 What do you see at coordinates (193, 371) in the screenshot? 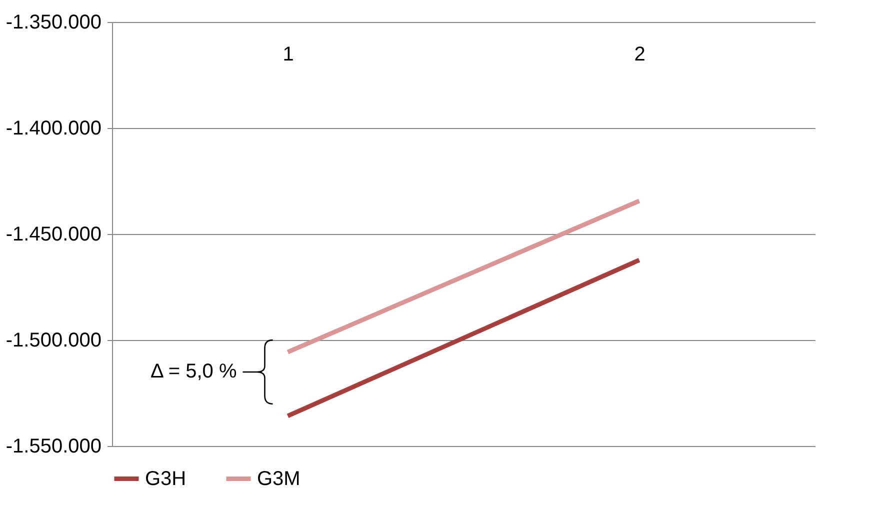
I see `annotation: Δ = 5,0 %` at bounding box center [193, 371].